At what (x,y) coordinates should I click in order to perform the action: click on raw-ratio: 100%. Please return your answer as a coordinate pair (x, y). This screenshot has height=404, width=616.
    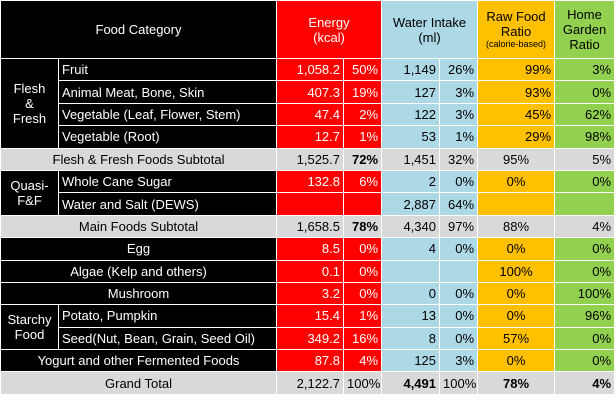
    Looking at the image, I should click on (516, 271).